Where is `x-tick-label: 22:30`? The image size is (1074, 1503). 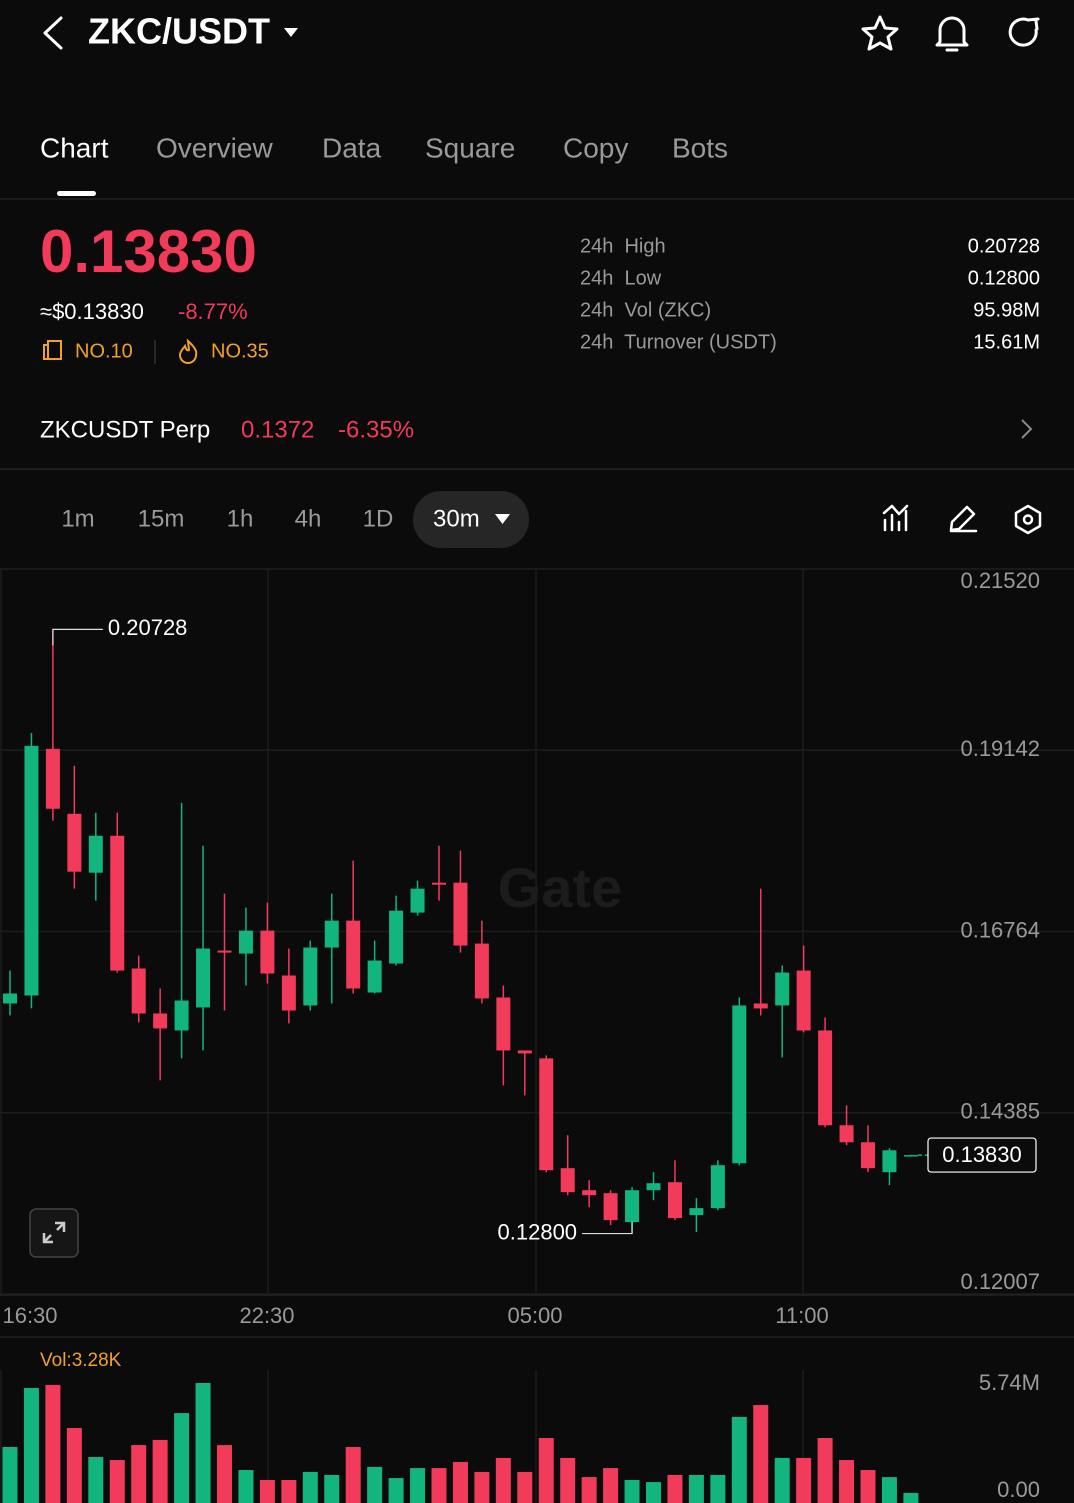
x-tick-label: 22:30 is located at coordinates (266, 1315).